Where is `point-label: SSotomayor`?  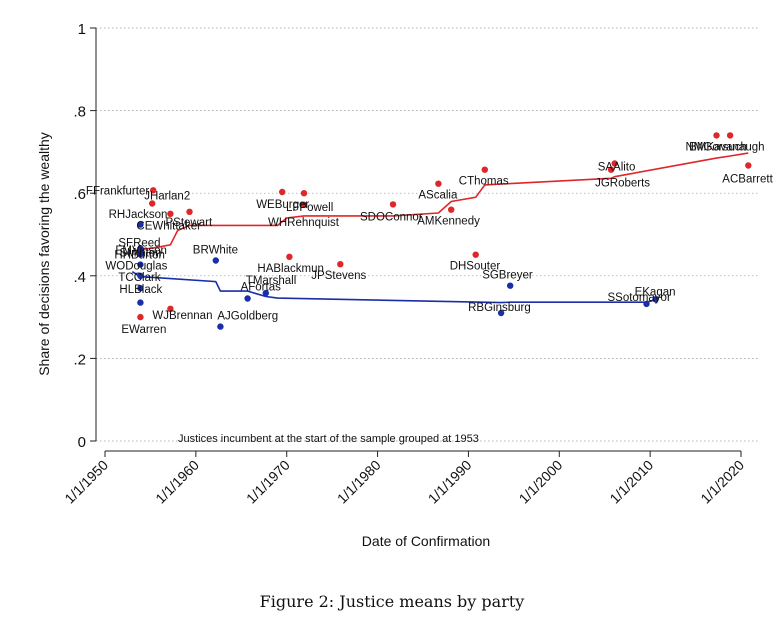
point-label: SSotomayor is located at coordinates (639, 298).